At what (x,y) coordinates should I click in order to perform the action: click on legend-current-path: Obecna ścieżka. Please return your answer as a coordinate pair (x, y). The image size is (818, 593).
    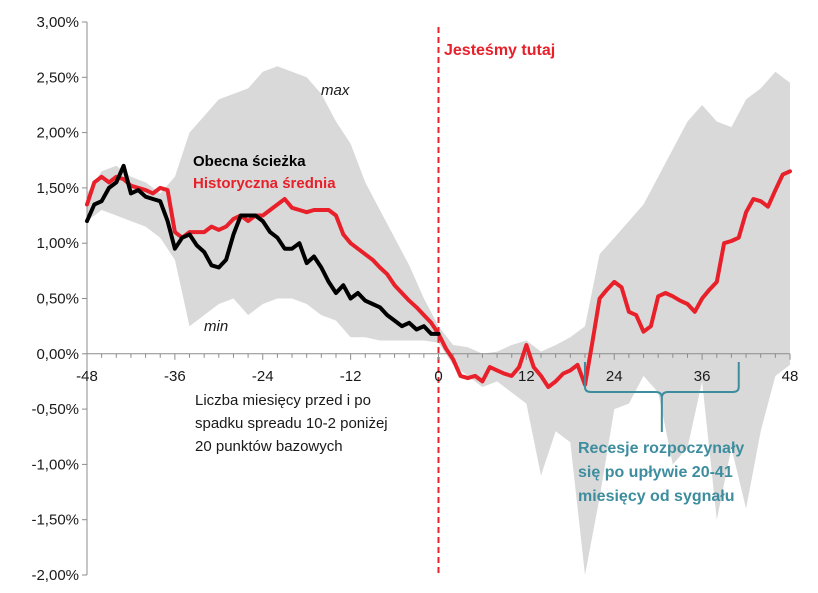
    Looking at the image, I should click on (249, 161).